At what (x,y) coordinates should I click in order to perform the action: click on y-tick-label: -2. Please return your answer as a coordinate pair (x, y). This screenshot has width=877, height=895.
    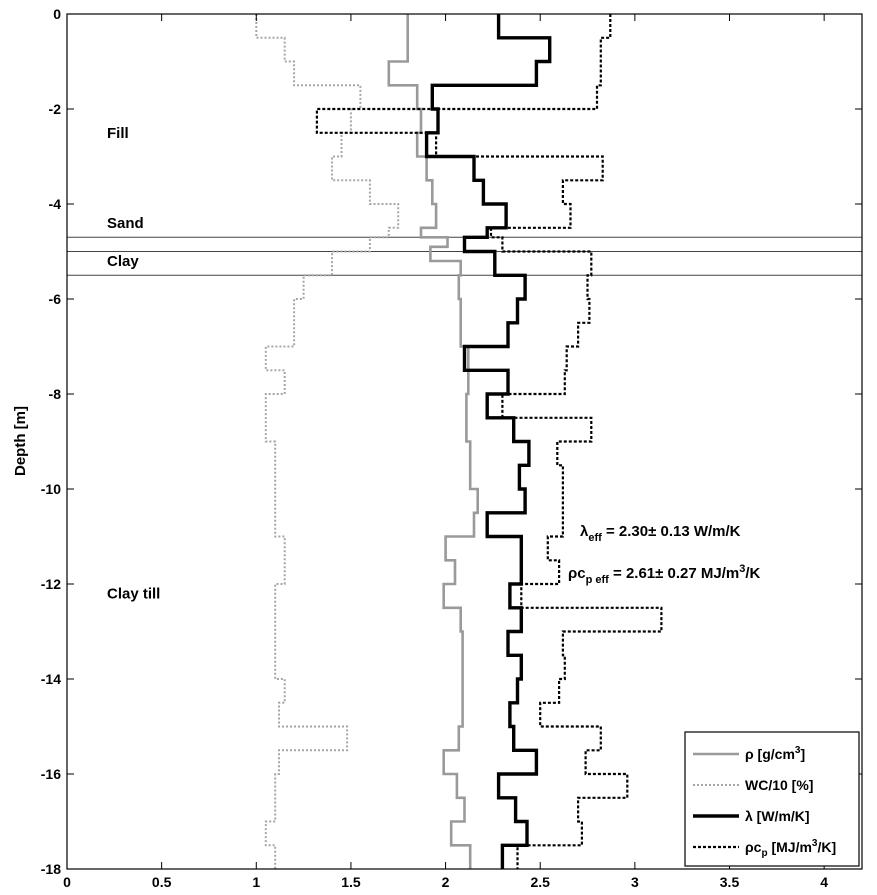
    Looking at the image, I should click on (55, 109).